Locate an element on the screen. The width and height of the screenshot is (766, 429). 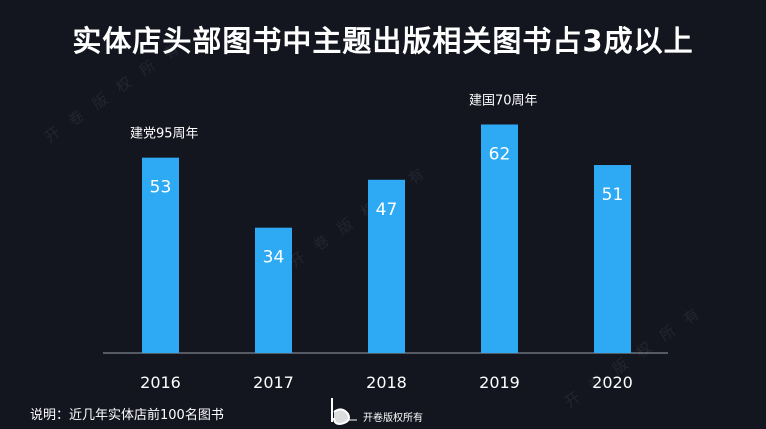
brand-text: 开卷版权所有 is located at coordinates (393, 418).